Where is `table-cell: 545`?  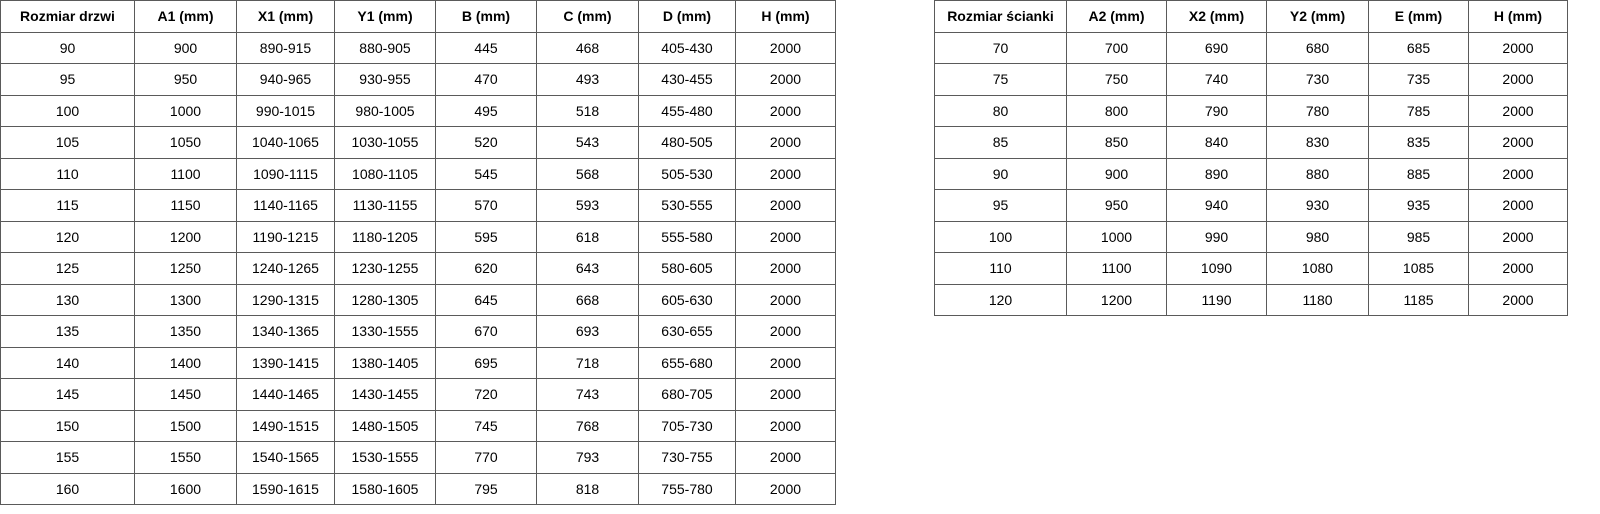
table-cell: 545 is located at coordinates (486, 173).